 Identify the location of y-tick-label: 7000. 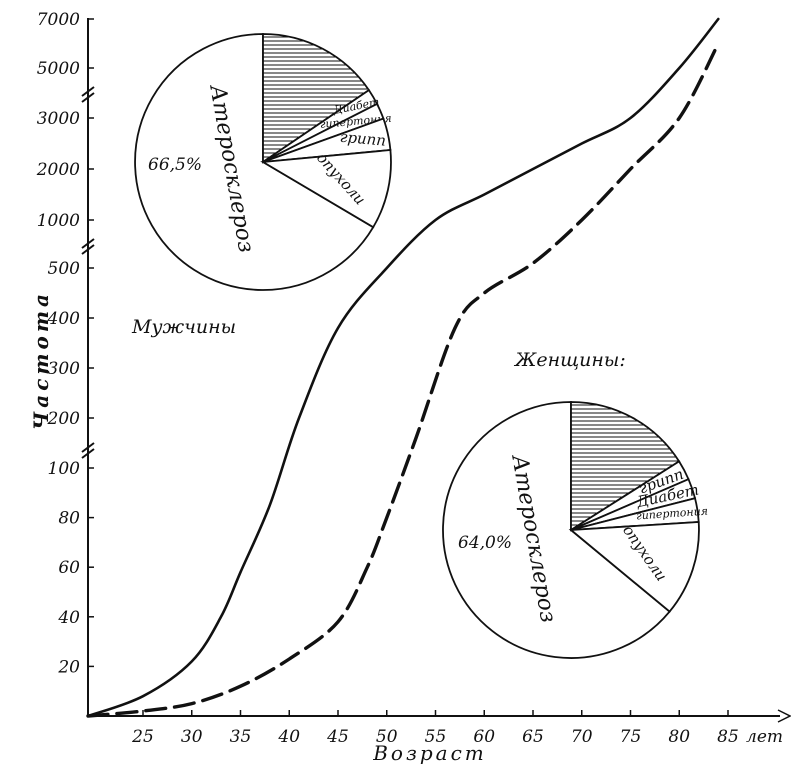
(58, 20).